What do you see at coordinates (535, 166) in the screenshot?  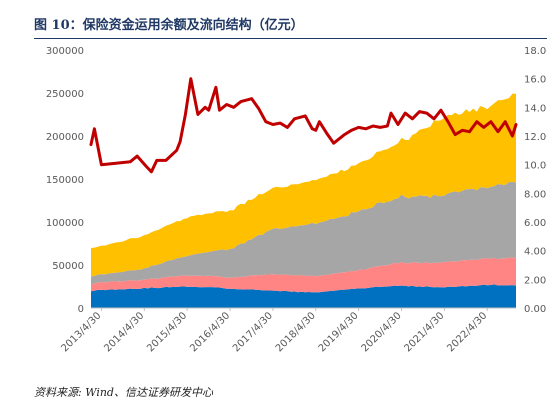 I see `y-right-tick-label: 10.00` at bounding box center [535, 166].